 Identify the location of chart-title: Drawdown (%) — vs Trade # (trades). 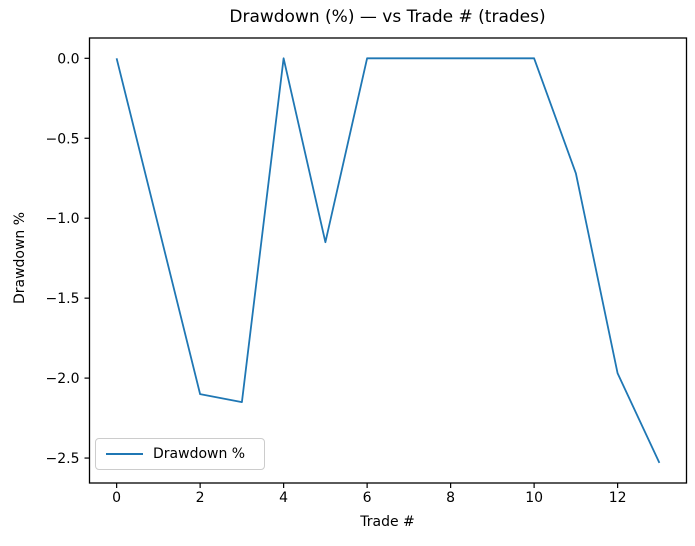
(387, 17).